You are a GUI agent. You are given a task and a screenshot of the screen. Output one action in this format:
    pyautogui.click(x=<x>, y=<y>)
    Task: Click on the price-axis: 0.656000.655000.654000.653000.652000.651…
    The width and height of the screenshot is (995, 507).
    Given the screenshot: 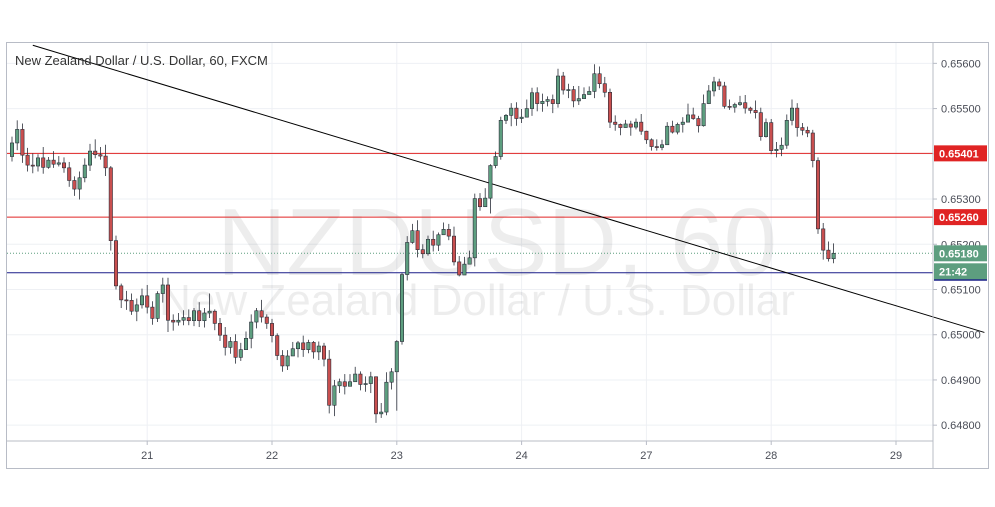 What is the action you would take?
    pyautogui.click(x=957, y=245)
    